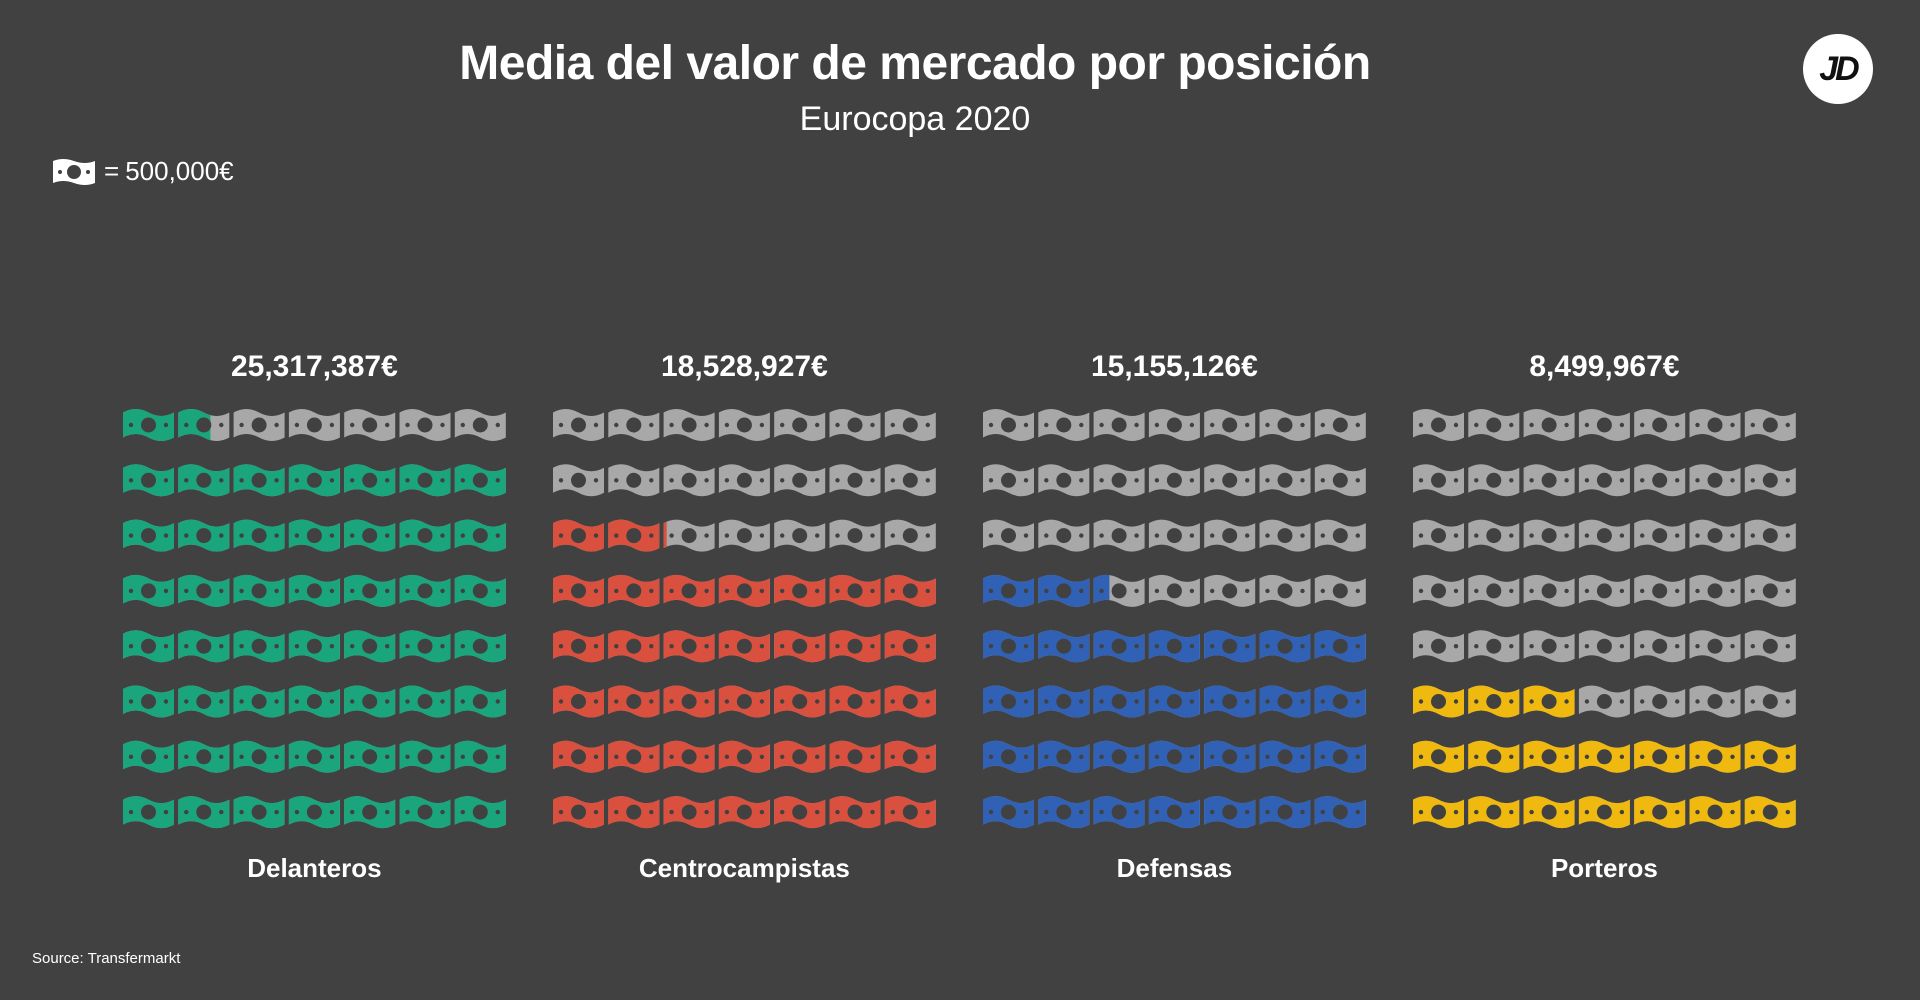 The height and width of the screenshot is (1000, 1920). I want to click on chart-subtitle: Eurocopa 2020, so click(915, 119).